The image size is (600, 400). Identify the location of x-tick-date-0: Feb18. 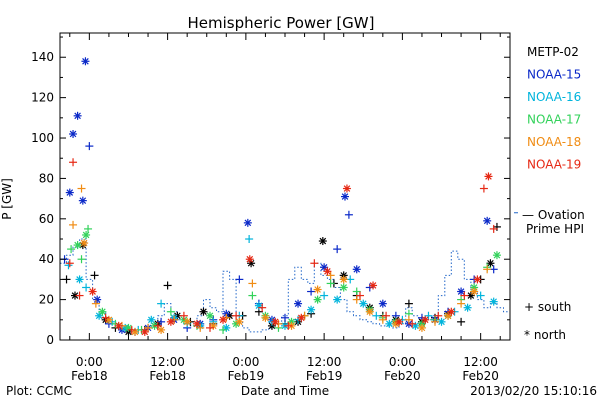
(89, 376).